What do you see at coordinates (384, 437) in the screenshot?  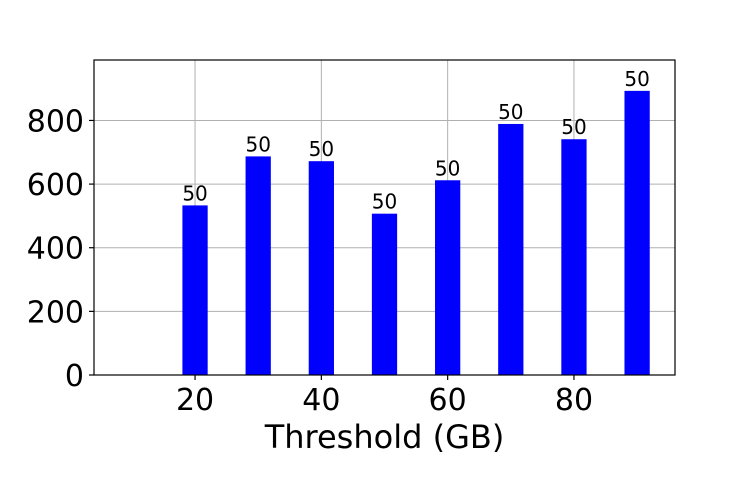 I see `x-axis-label: Threshold (GB)` at bounding box center [384, 437].